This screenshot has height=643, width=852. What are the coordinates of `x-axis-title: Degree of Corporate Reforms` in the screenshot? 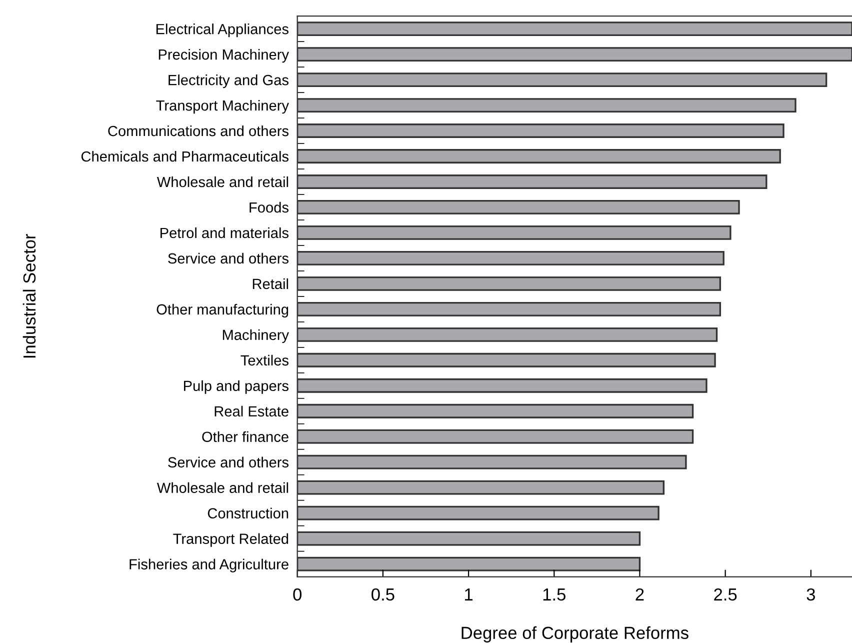 It's located at (575, 634).